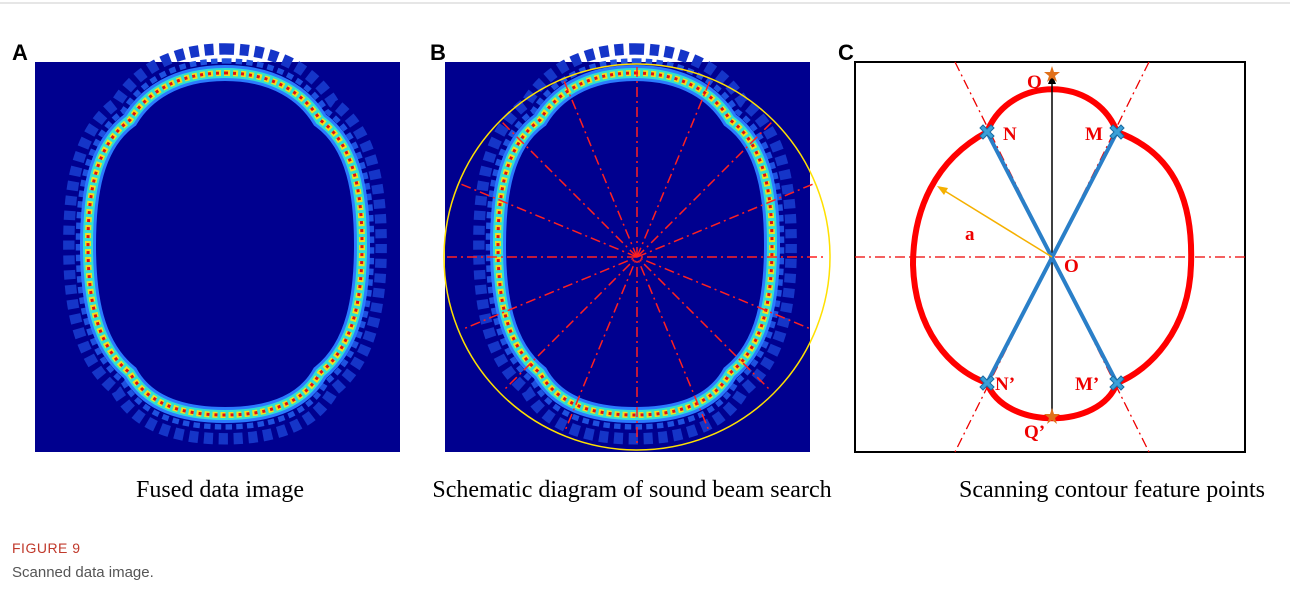  I want to click on point-label: O, so click(1071, 266).